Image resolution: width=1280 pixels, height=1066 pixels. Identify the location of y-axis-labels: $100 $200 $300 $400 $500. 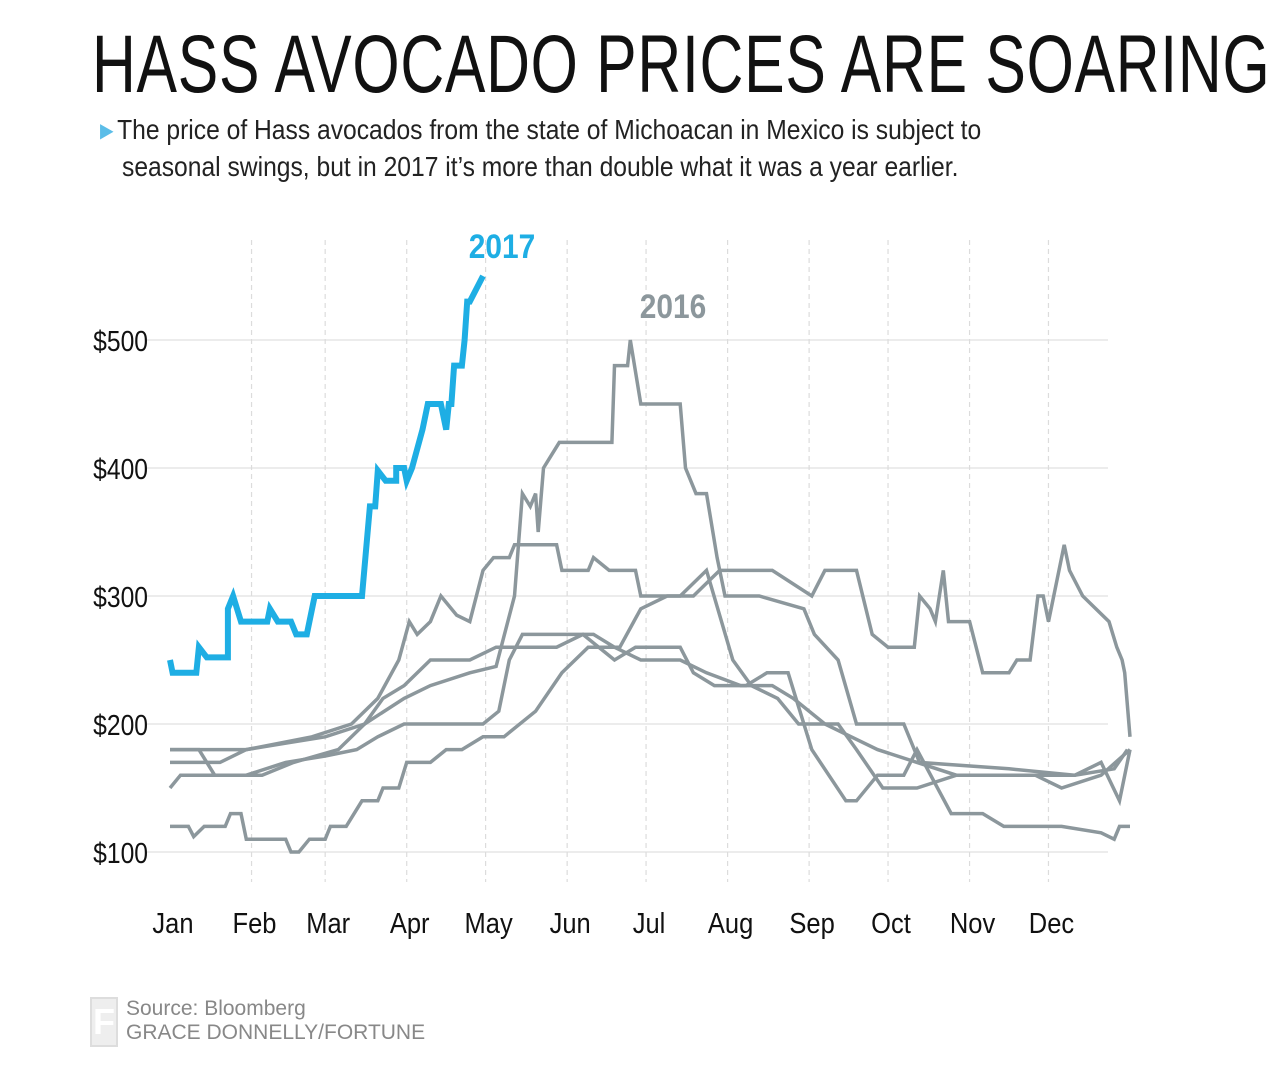
(120, 597).